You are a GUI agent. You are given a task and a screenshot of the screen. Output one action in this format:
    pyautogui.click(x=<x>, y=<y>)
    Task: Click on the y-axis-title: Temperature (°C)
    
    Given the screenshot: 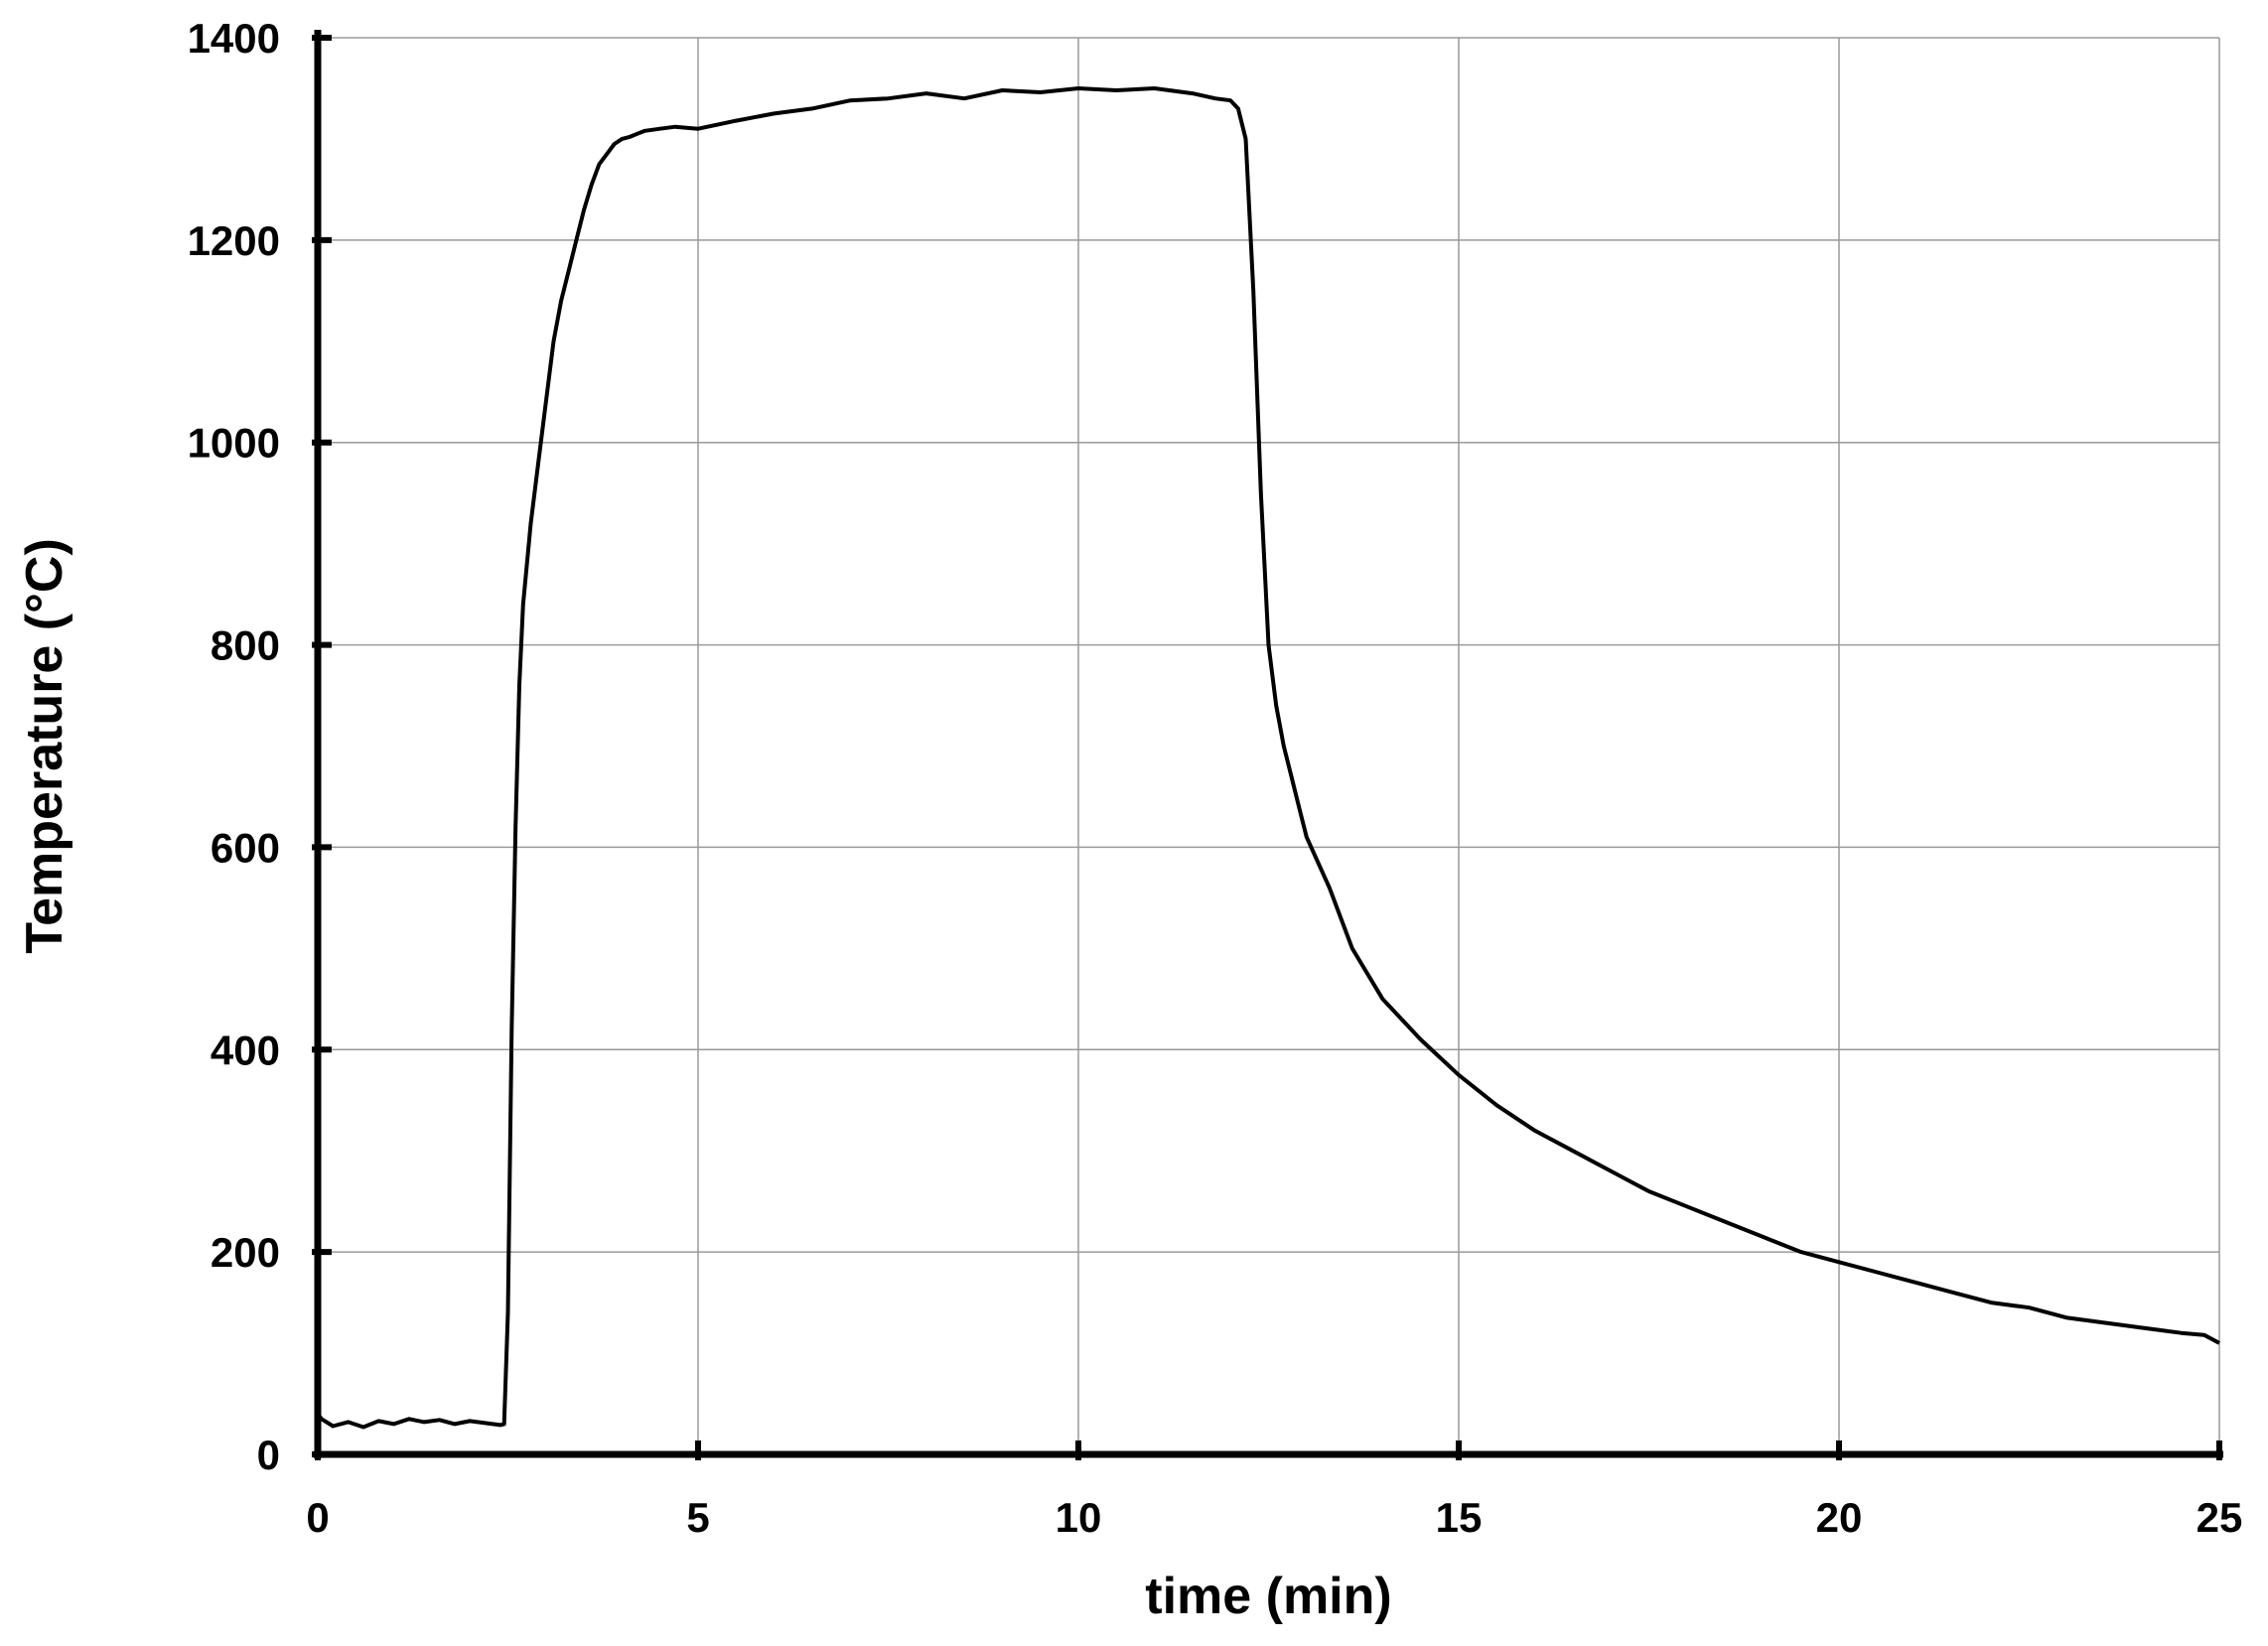 What is the action you would take?
    pyautogui.click(x=44, y=746)
    